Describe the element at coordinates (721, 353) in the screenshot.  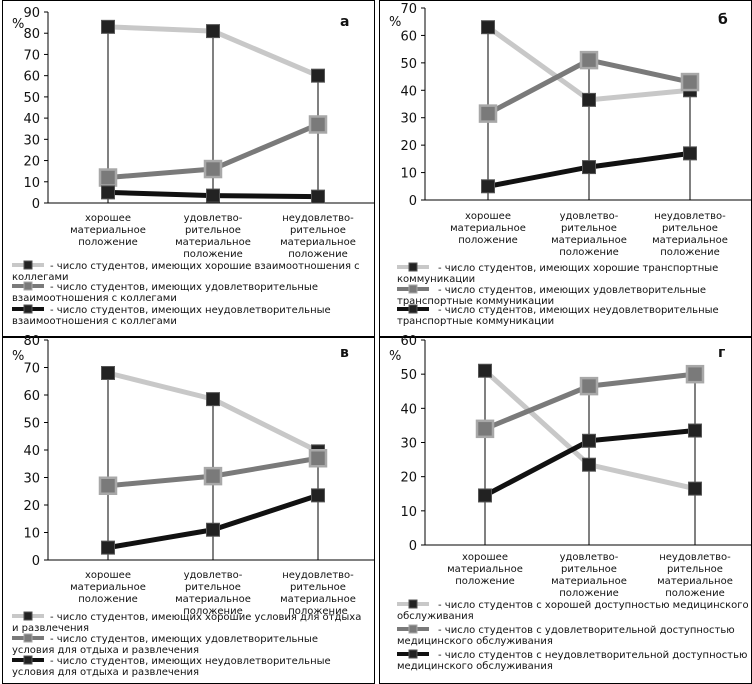
I see `panel-letter: г` at that location.